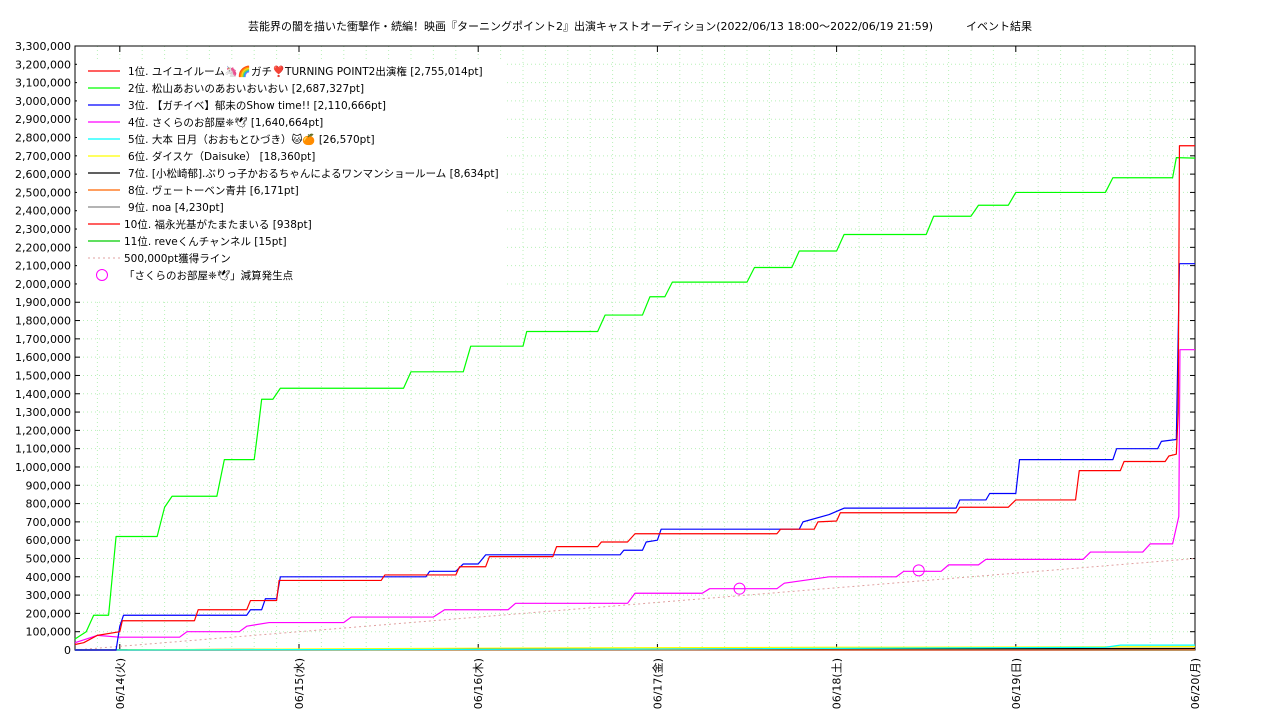 Image resolution: width=1280 pixels, height=720 pixels. I want to click on x-tick-label: 06/18(土), so click(837, 683).